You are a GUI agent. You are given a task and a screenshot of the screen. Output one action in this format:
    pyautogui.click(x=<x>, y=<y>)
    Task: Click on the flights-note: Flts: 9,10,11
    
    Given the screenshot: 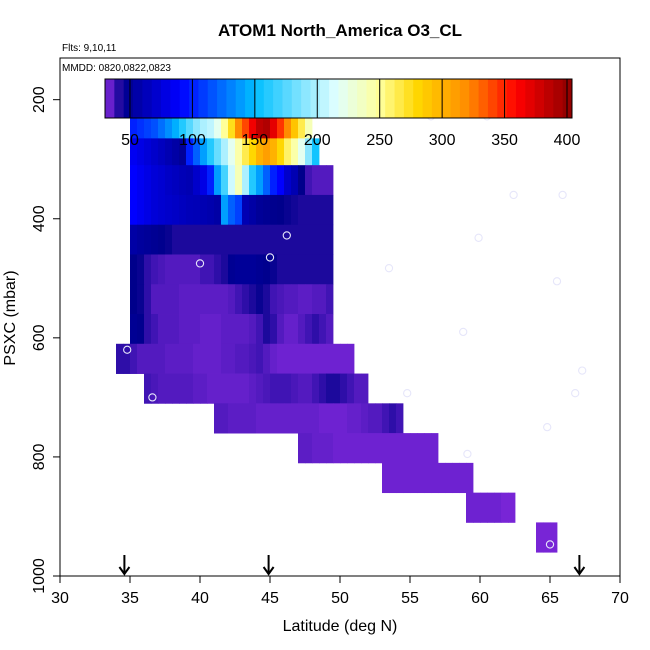 What is the action you would take?
    pyautogui.click(x=89, y=48)
    